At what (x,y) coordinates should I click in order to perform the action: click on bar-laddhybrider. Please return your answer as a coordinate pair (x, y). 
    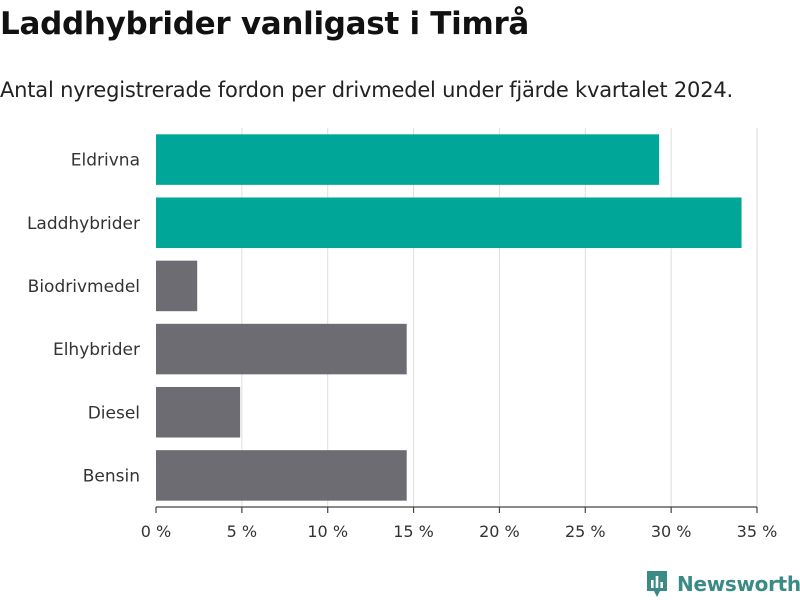
    Looking at the image, I should click on (449, 223).